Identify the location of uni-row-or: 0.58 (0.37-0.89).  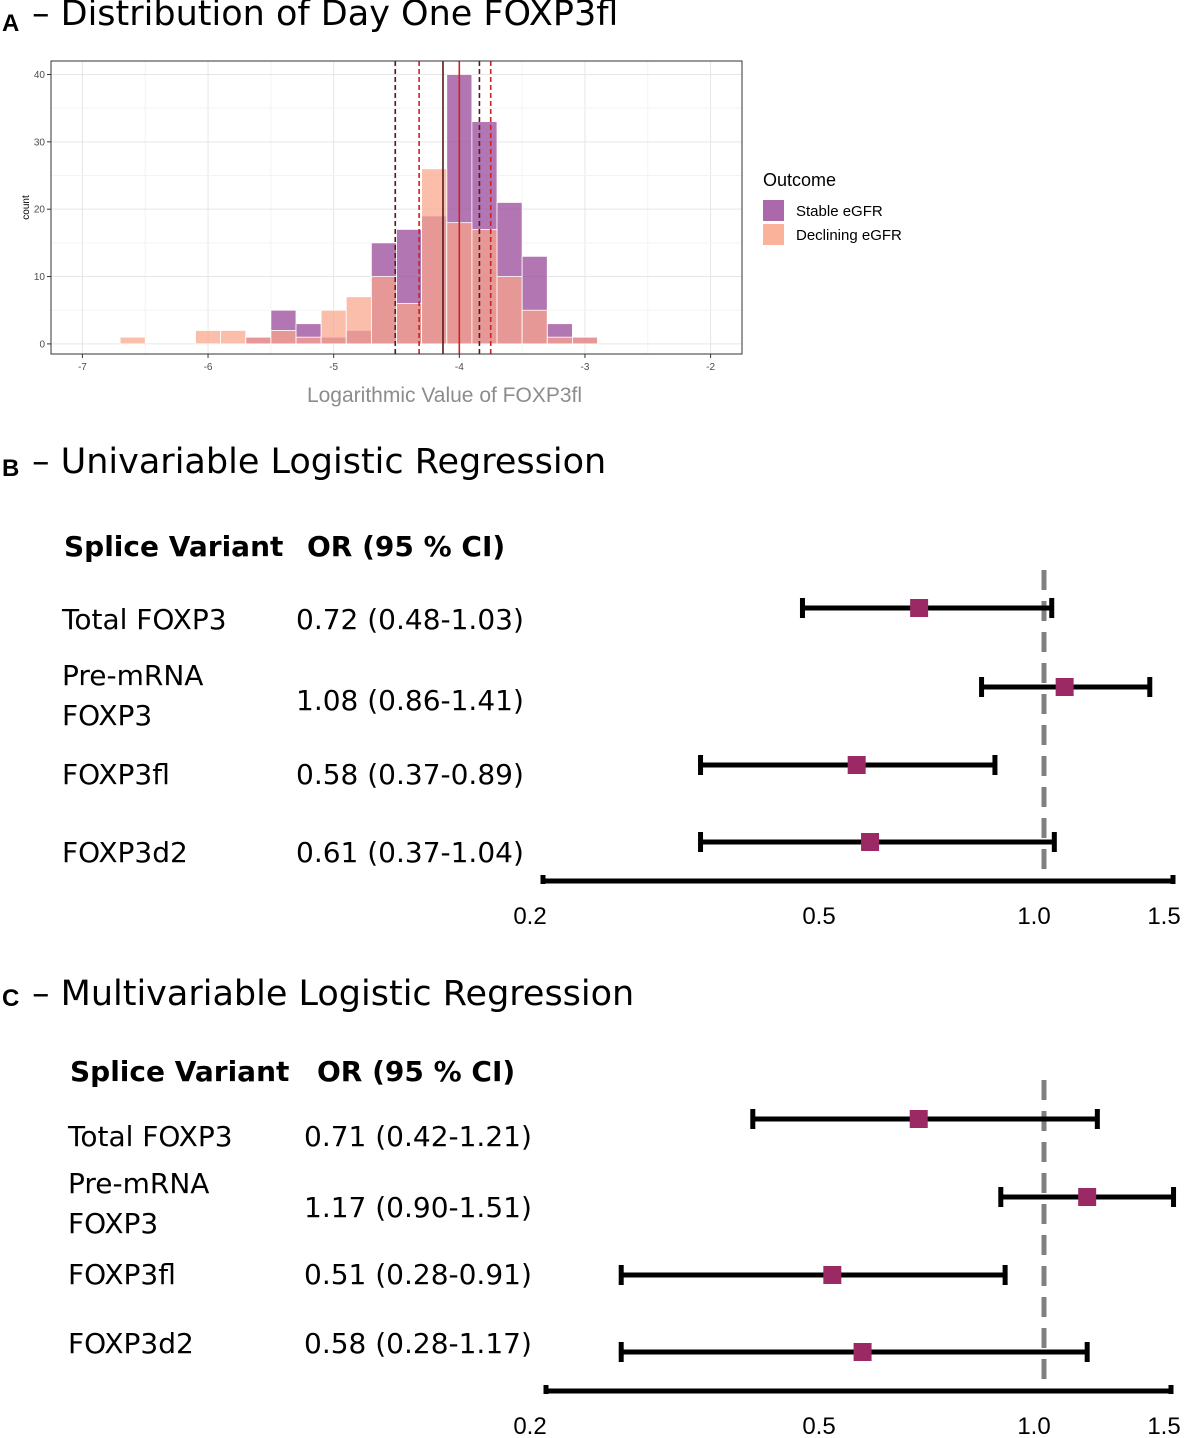
(410, 774).